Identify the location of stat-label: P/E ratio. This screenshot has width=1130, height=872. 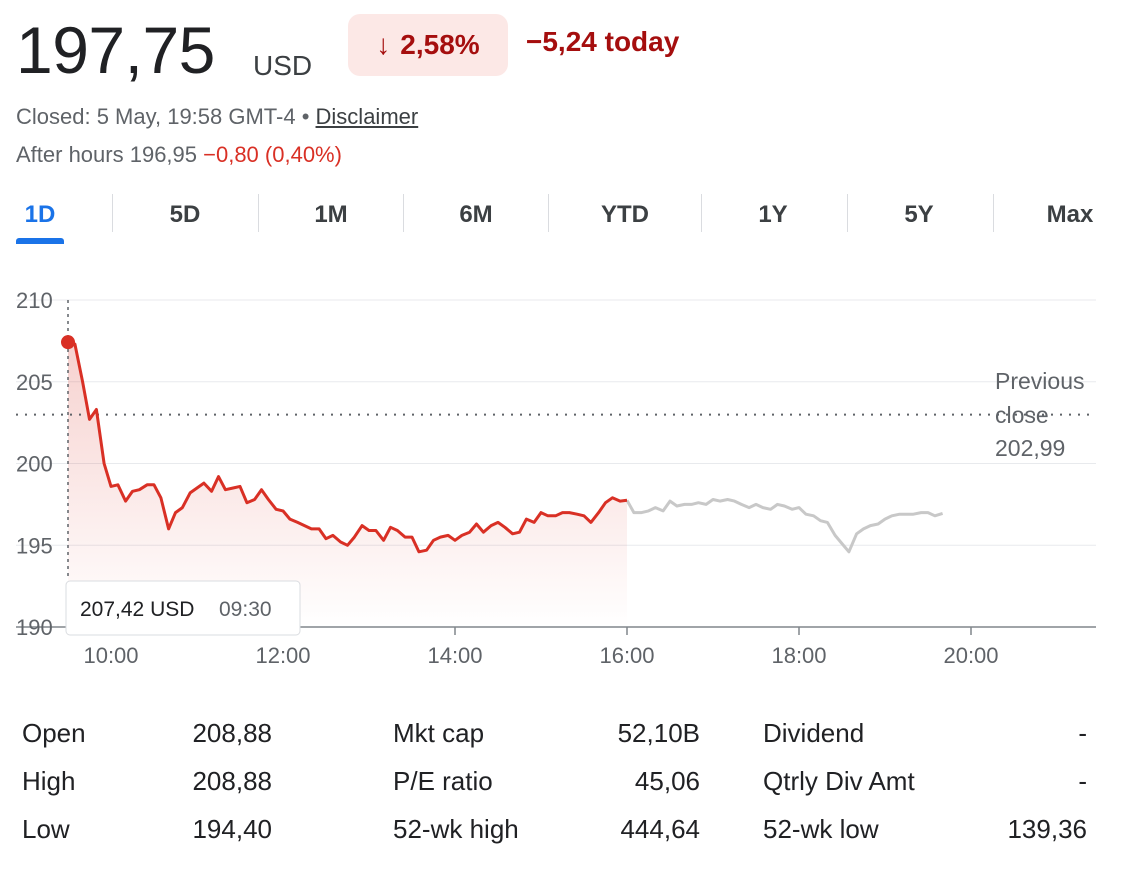
(443, 781).